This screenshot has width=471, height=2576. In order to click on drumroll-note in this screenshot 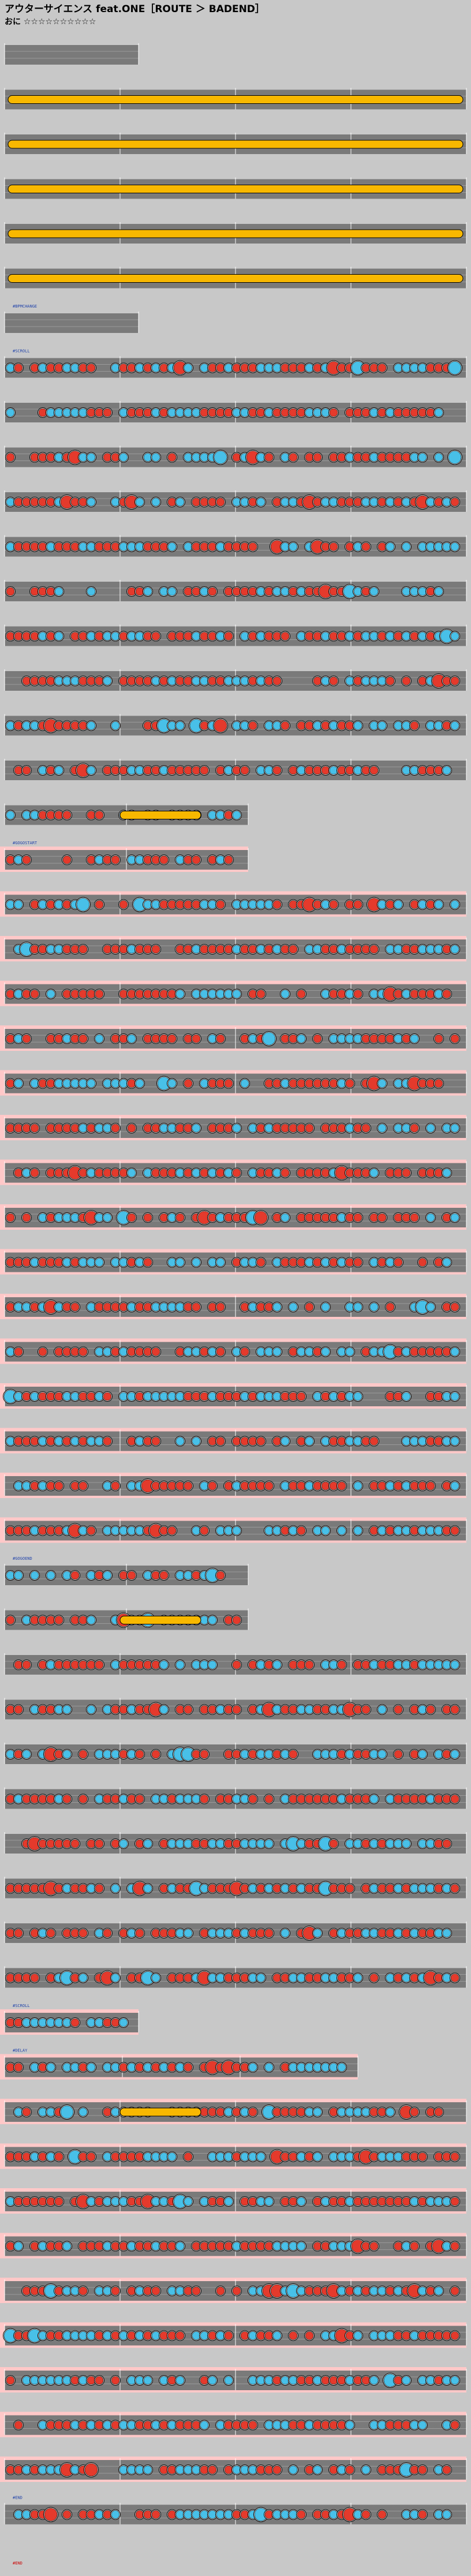, I will do `click(235, 189)`.